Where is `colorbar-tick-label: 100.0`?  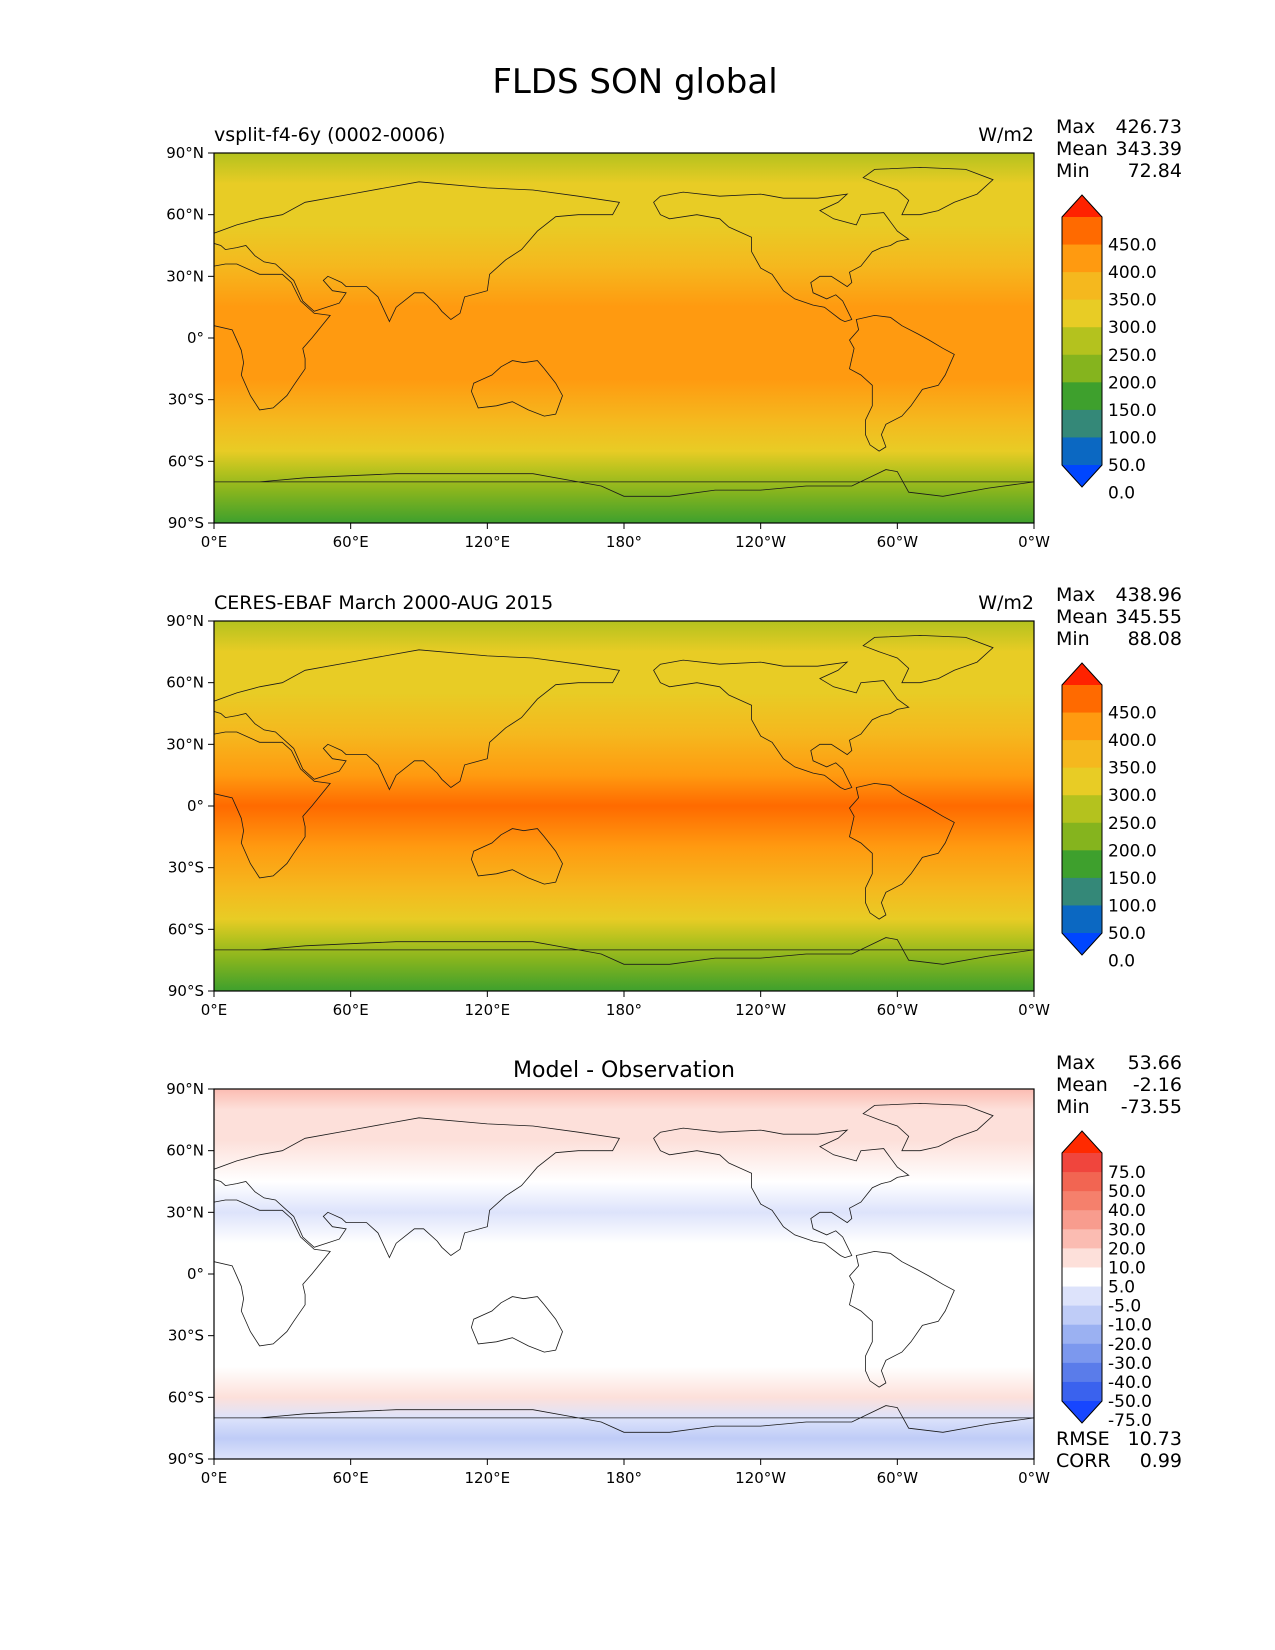
colorbar-tick-label: 100.0 is located at coordinates (1132, 438).